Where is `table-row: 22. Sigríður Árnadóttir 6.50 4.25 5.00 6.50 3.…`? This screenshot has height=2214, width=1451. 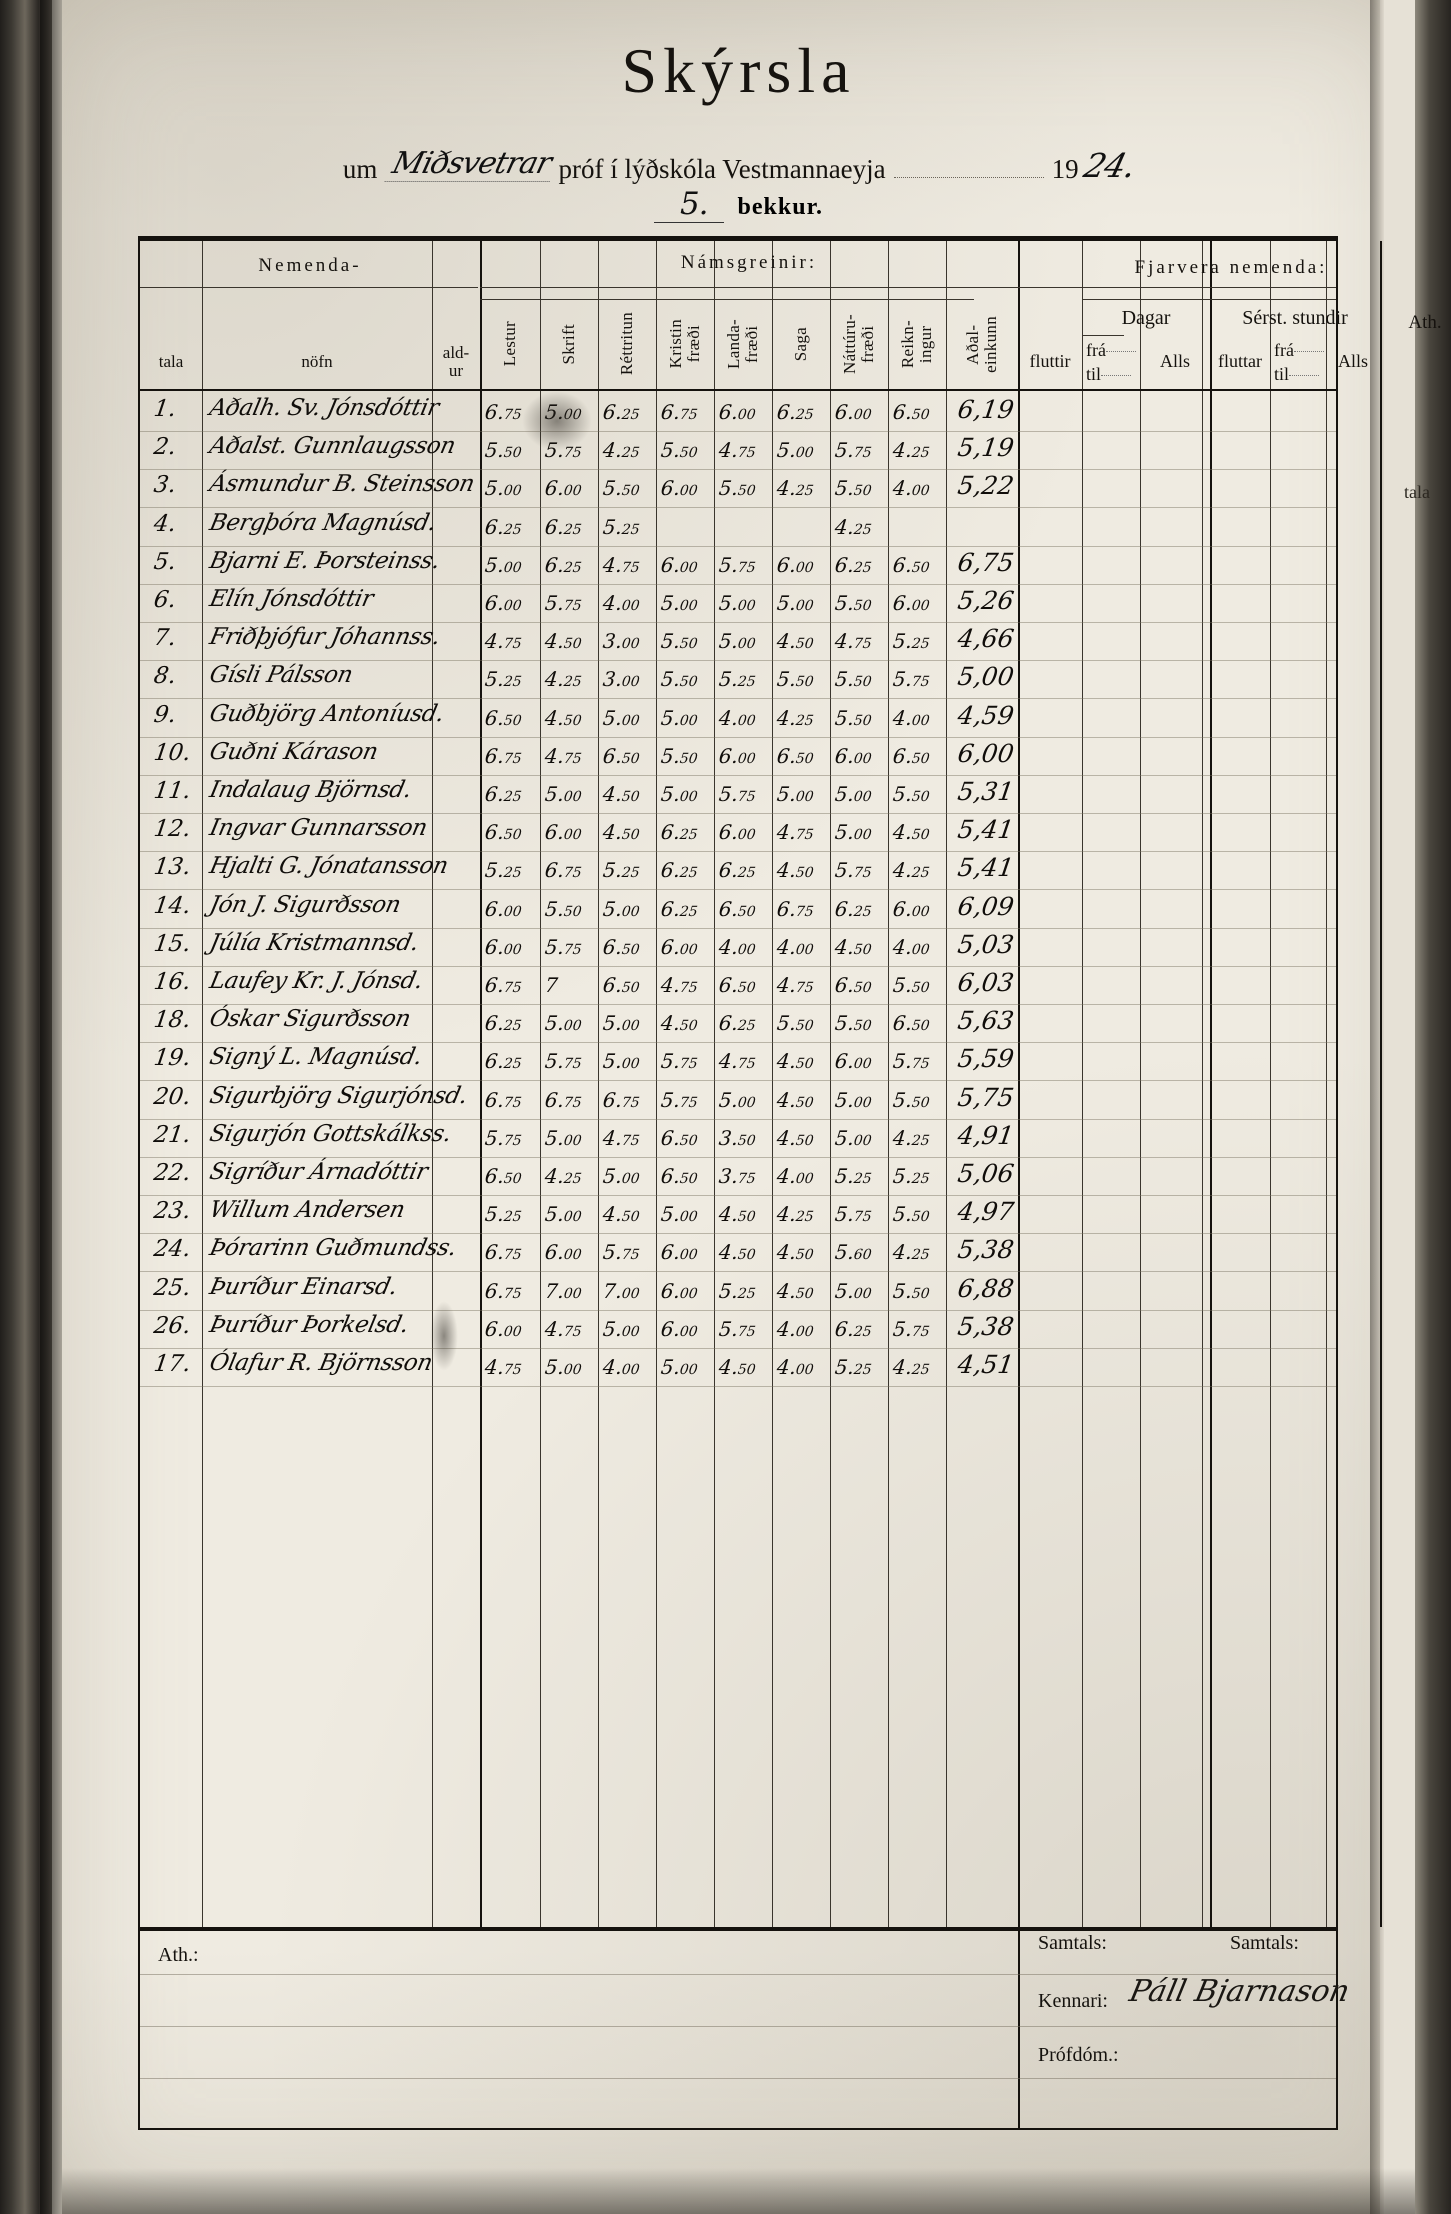
table-row: 22. Sigríður Árnadóttir 6.50 4.25 5.00 6.50 3.… is located at coordinates (738, 1176).